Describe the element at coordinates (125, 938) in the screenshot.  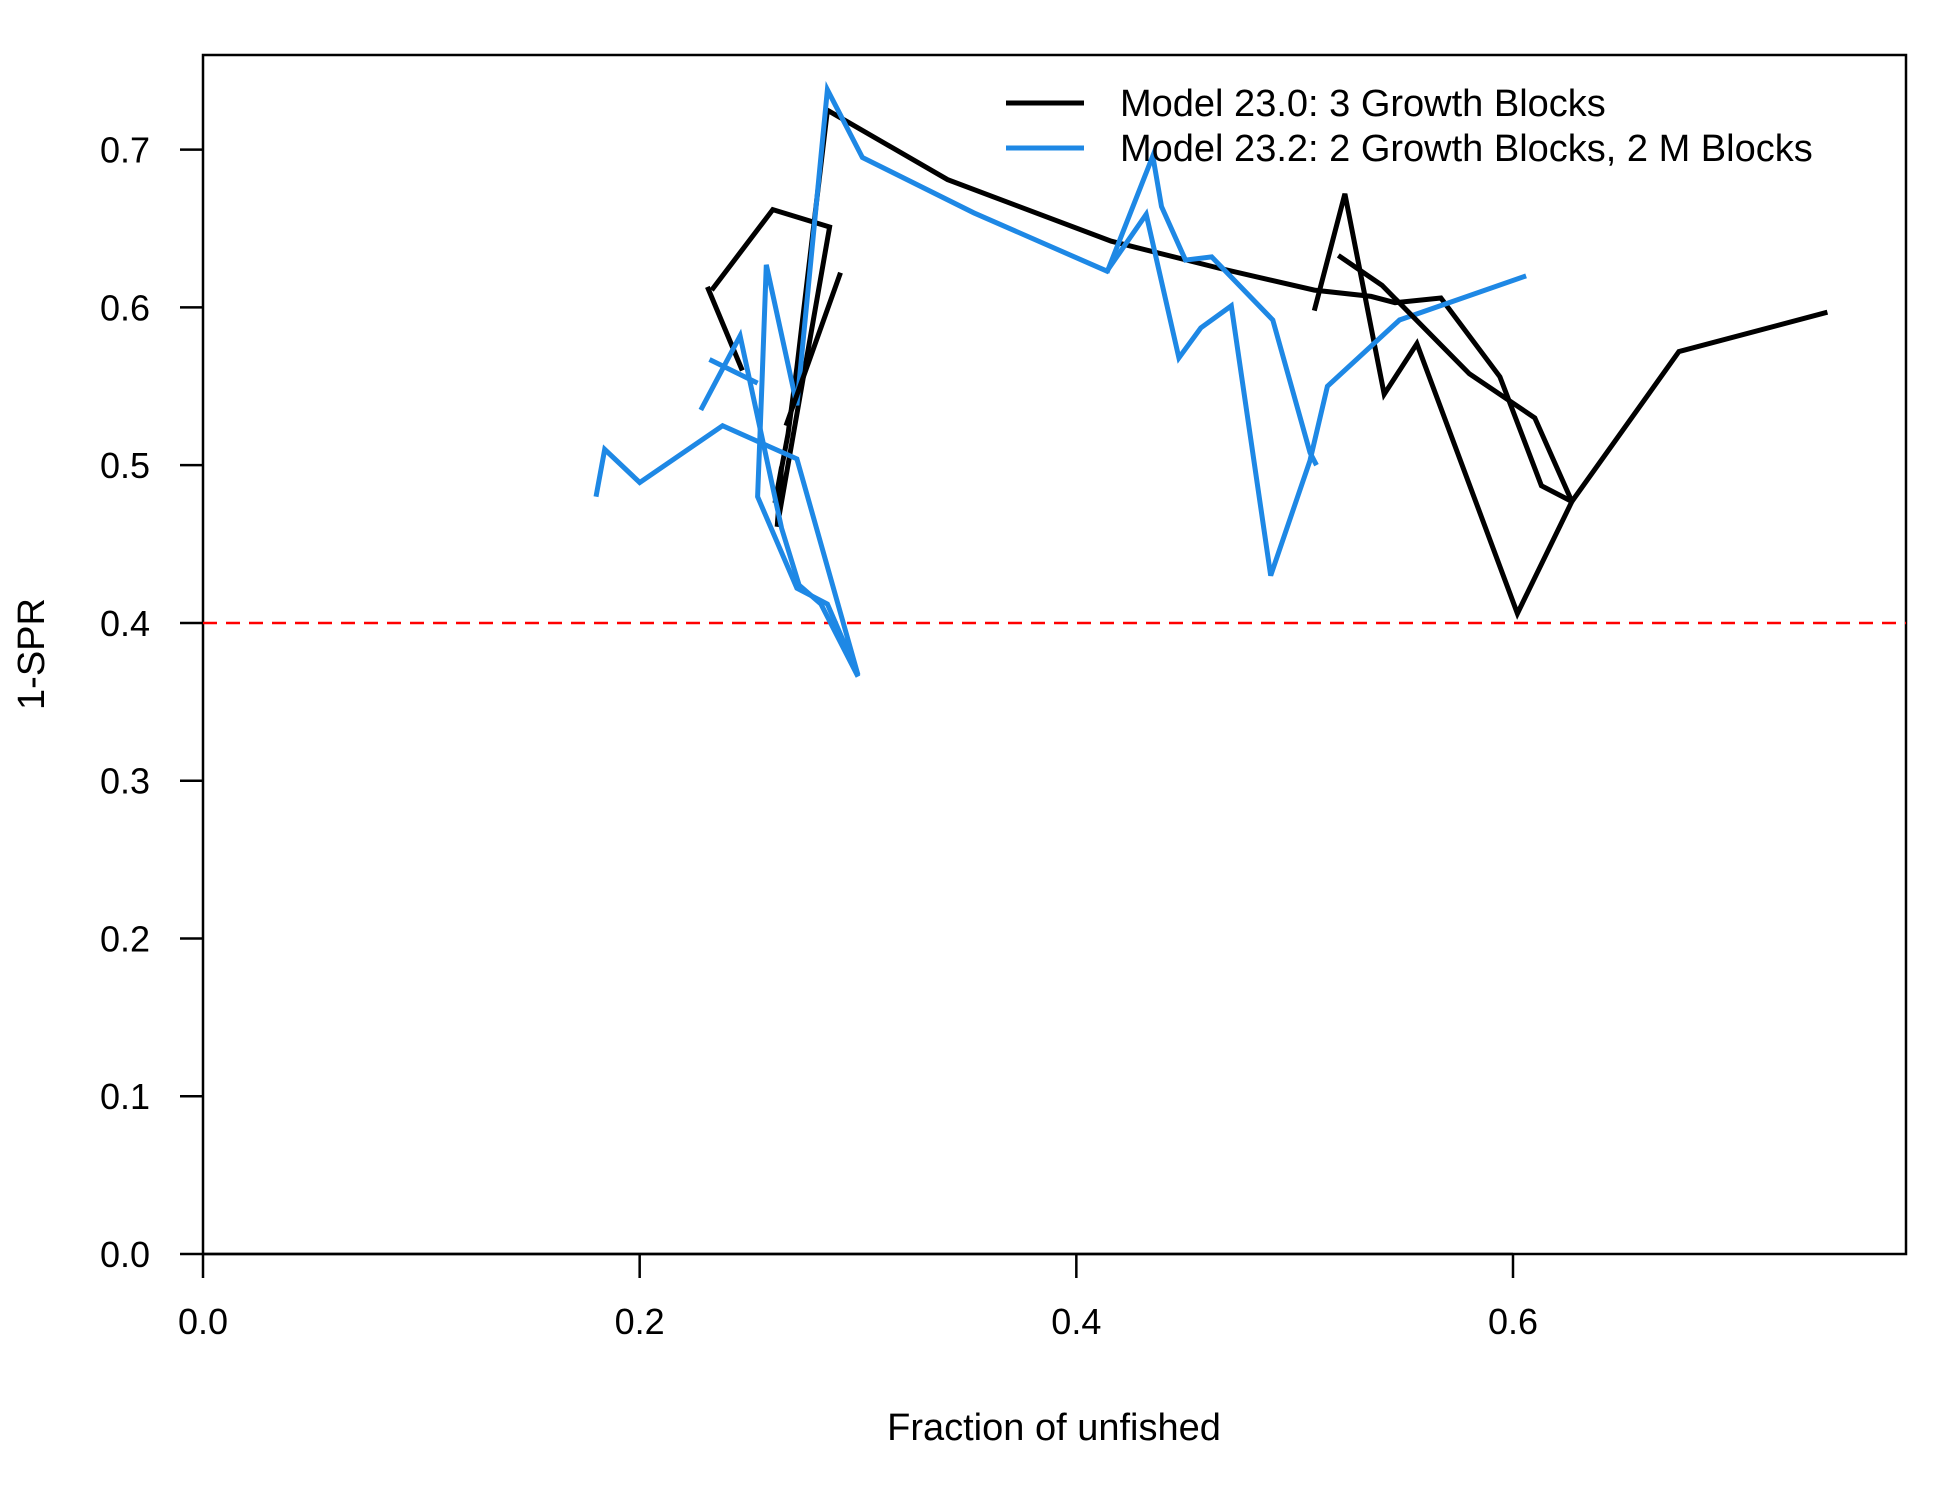
I see `y-tick-label: 0.2` at that location.